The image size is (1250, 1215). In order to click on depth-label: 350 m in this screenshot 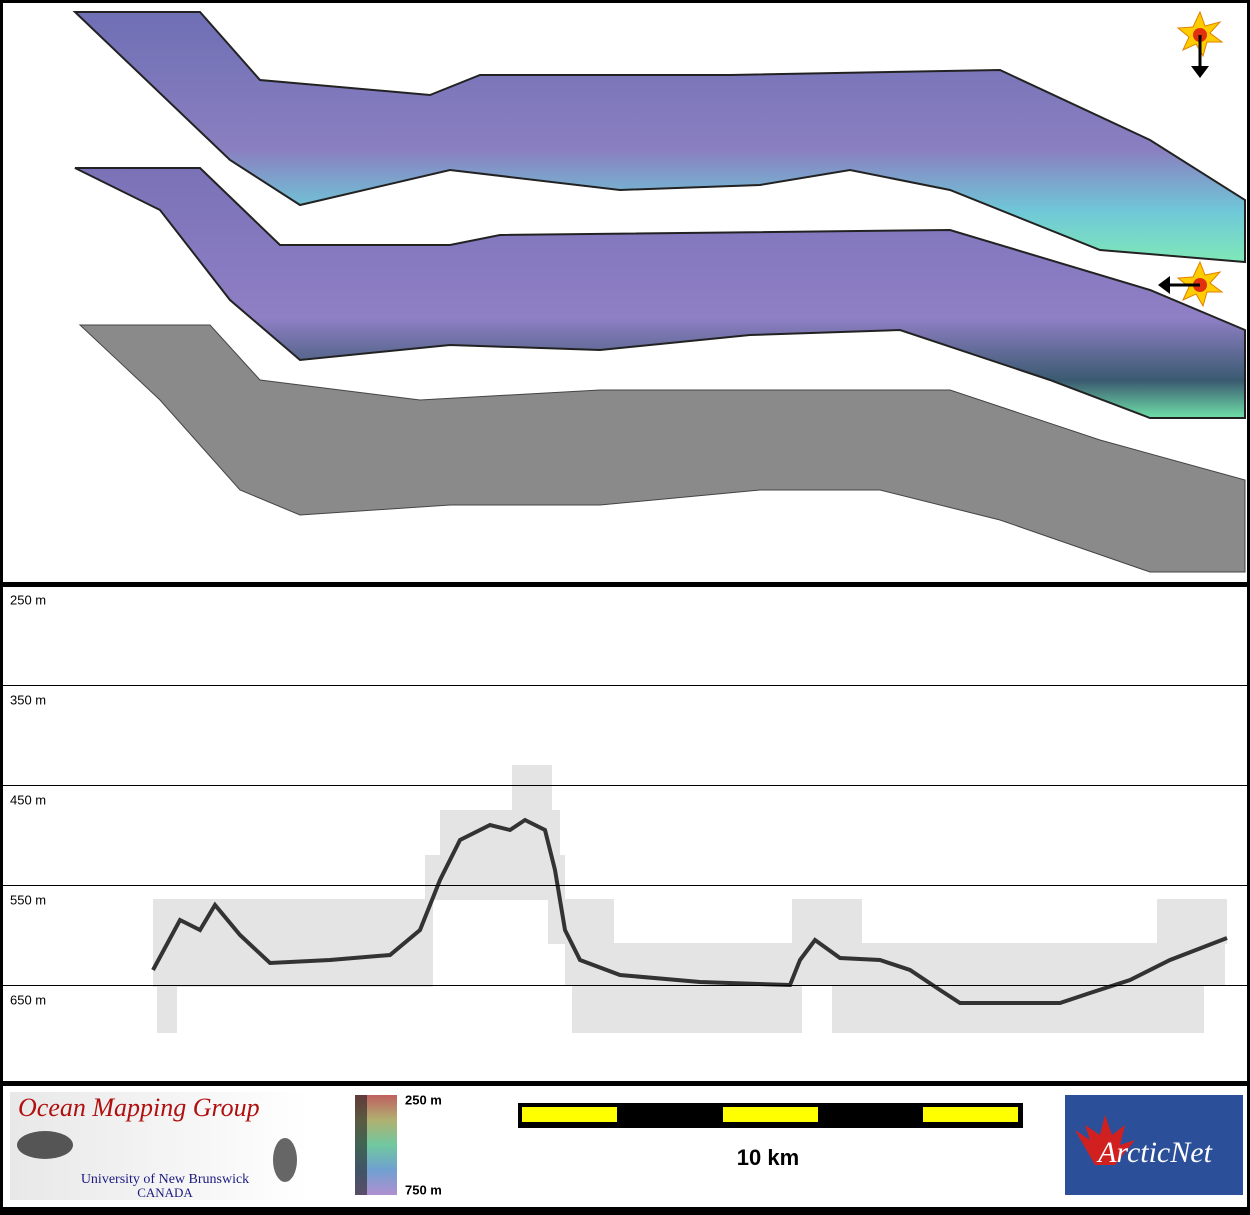, I will do `click(28, 699)`.